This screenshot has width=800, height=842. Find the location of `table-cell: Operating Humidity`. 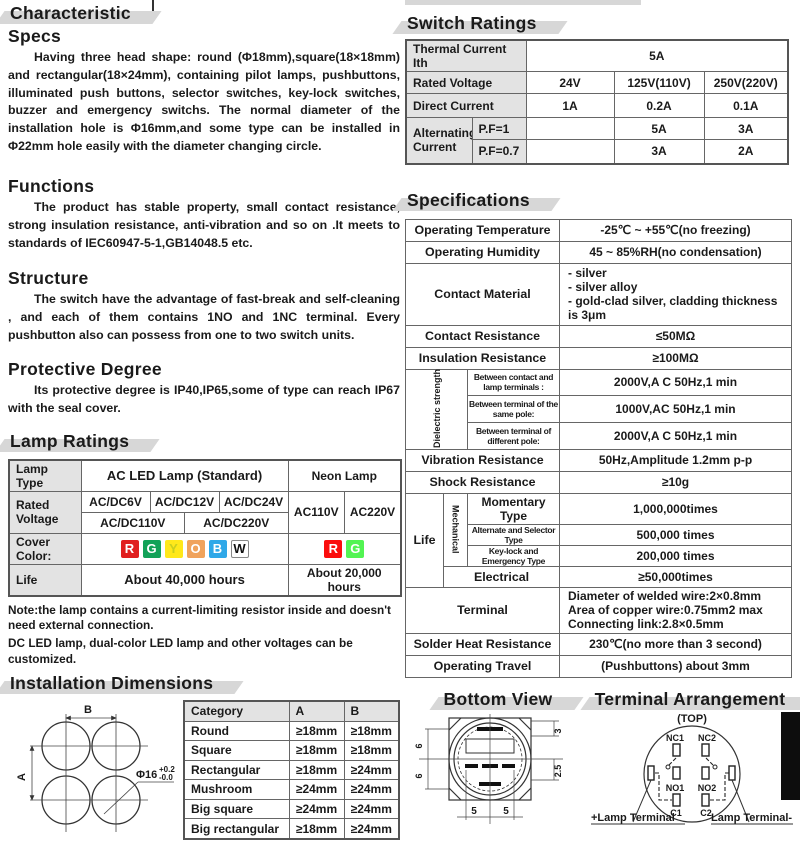

table-cell: Operating Humidity is located at coordinates (482, 252).